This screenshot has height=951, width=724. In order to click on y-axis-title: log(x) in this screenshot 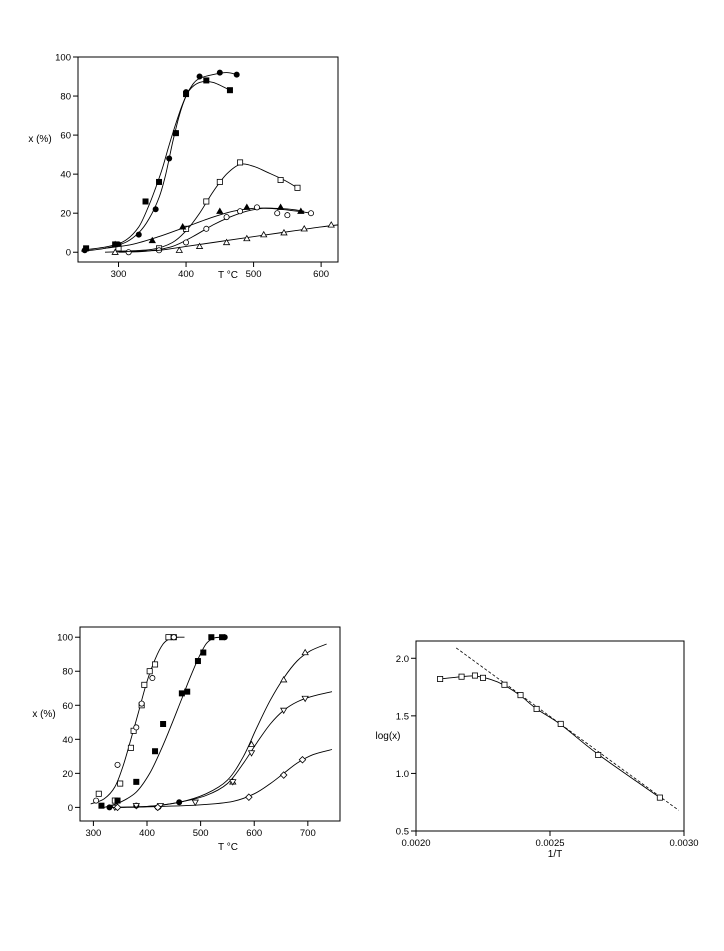, I will do `click(387, 736)`.